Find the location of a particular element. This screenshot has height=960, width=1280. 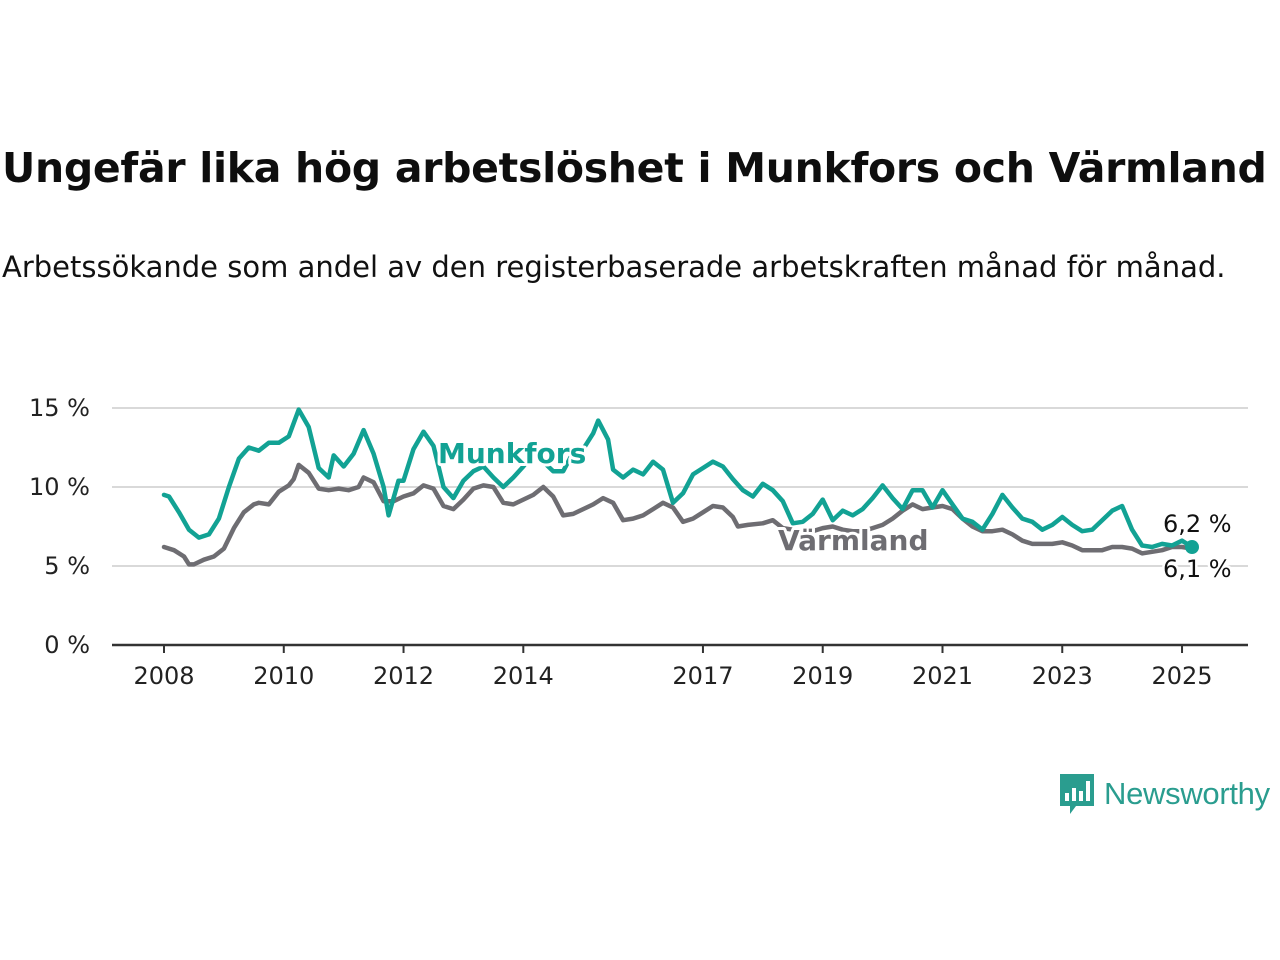

gridlines is located at coordinates (680, 487).